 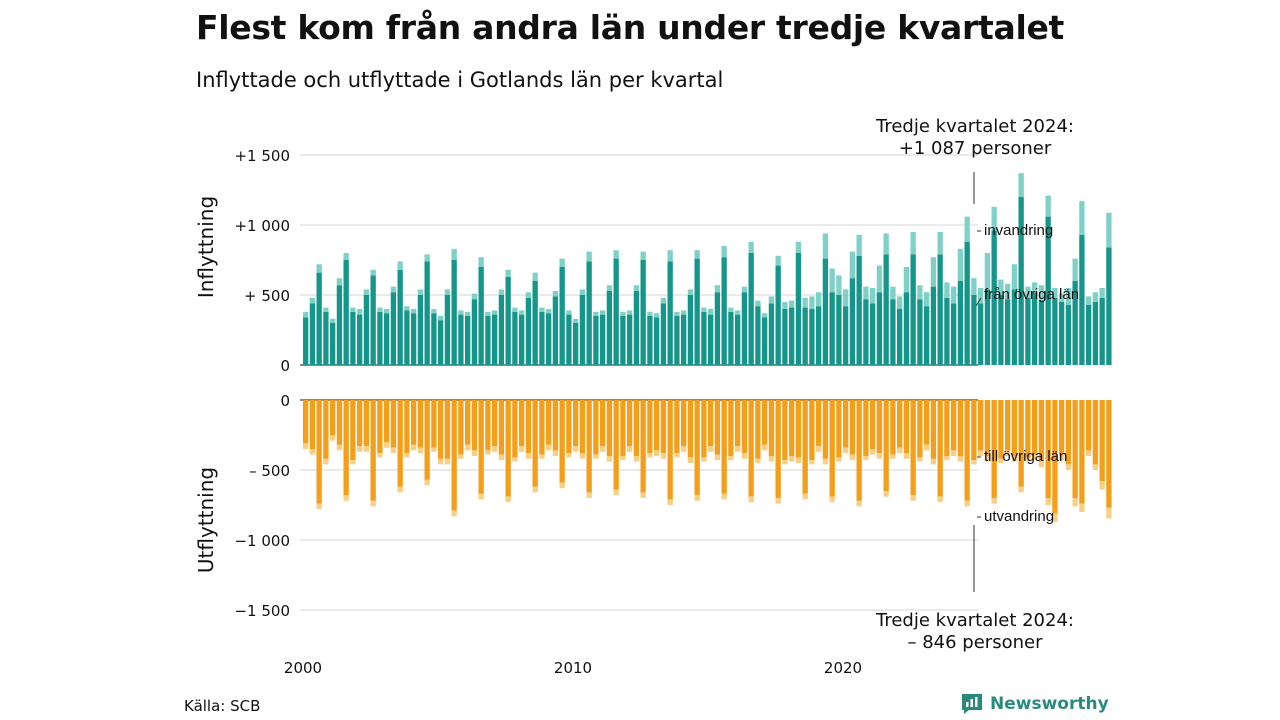 What do you see at coordinates (974, 589) in the screenshot?
I see `annotation-bottom: Tredje kvartalet 2024: – 846 personer` at bounding box center [974, 589].